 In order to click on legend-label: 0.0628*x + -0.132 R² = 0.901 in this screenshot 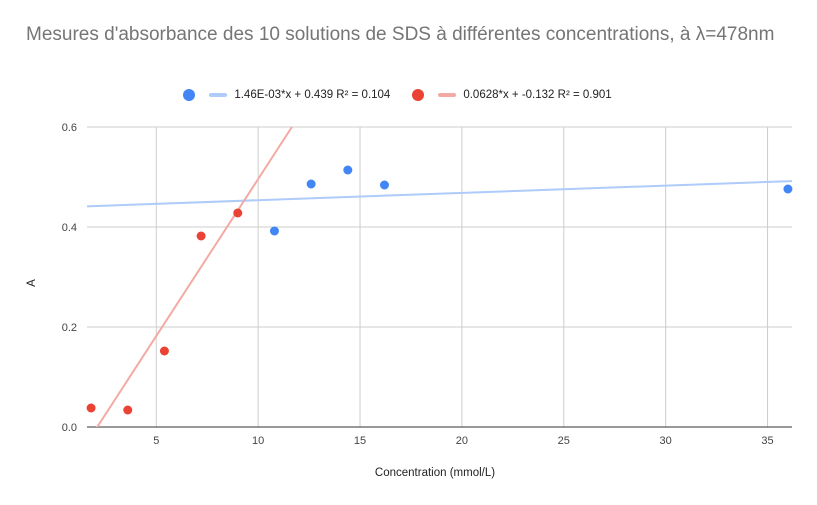, I will do `click(537, 95)`.